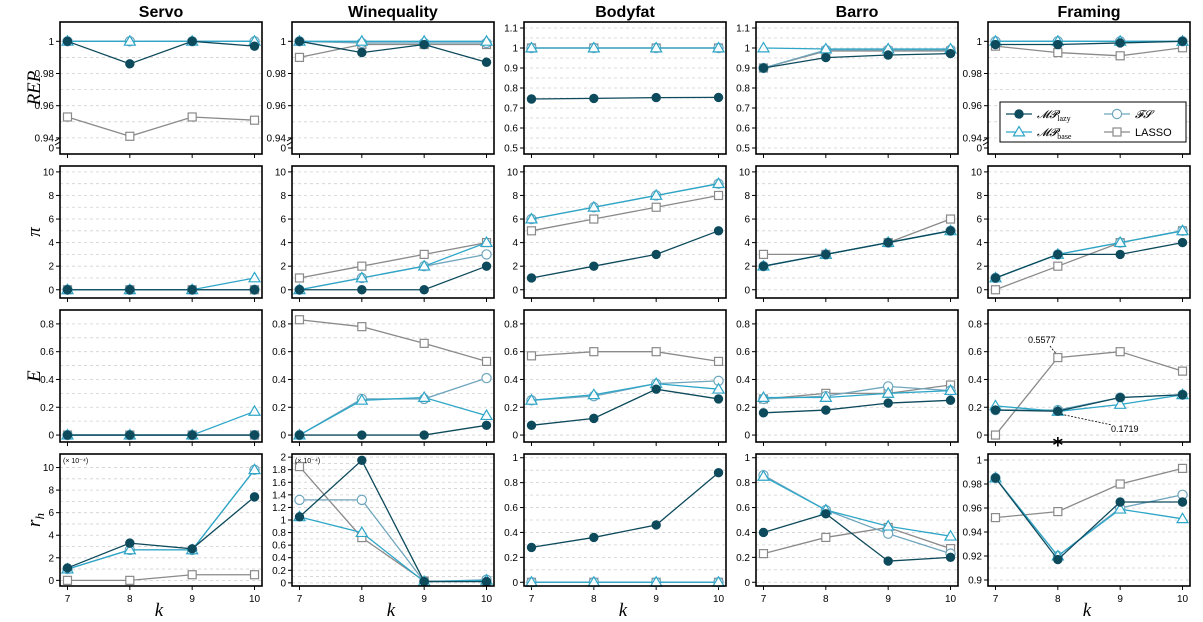 Image resolution: width=1203 pixels, height=622 pixels. Describe the element at coordinates (1153, 133) in the screenshot. I see `legend-label-lasso: LASSO` at that location.